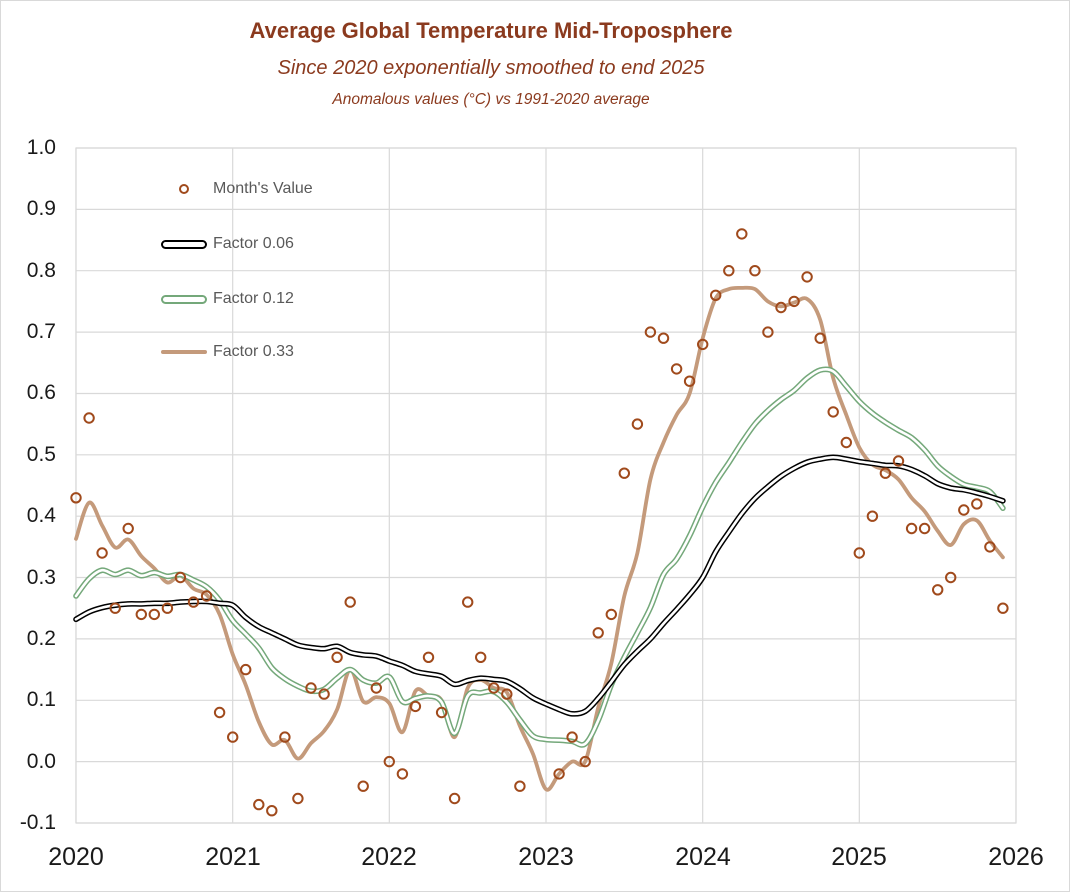 The image size is (1070, 892). What do you see at coordinates (41, 761) in the screenshot?
I see `y-tick-label: 0.0` at bounding box center [41, 761].